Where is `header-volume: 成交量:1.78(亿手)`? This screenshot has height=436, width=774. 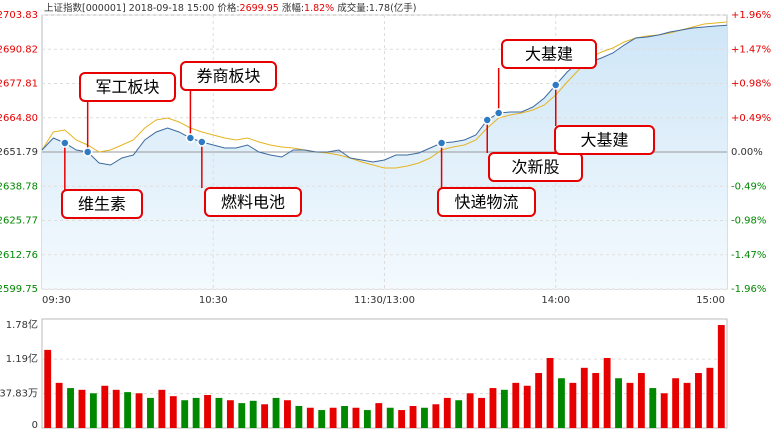
header-volume: 成交量:1.78(亿手) is located at coordinates (376, 8).